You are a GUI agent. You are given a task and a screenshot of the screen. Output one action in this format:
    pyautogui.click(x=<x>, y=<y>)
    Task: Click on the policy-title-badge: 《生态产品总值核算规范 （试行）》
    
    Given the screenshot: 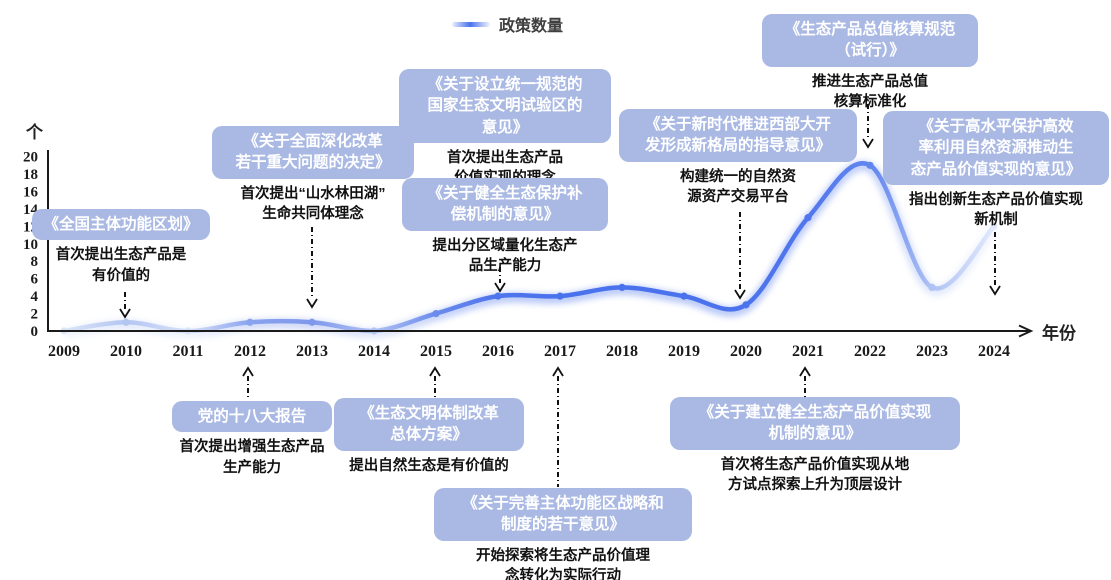 What is the action you would take?
    pyautogui.click(x=870, y=40)
    